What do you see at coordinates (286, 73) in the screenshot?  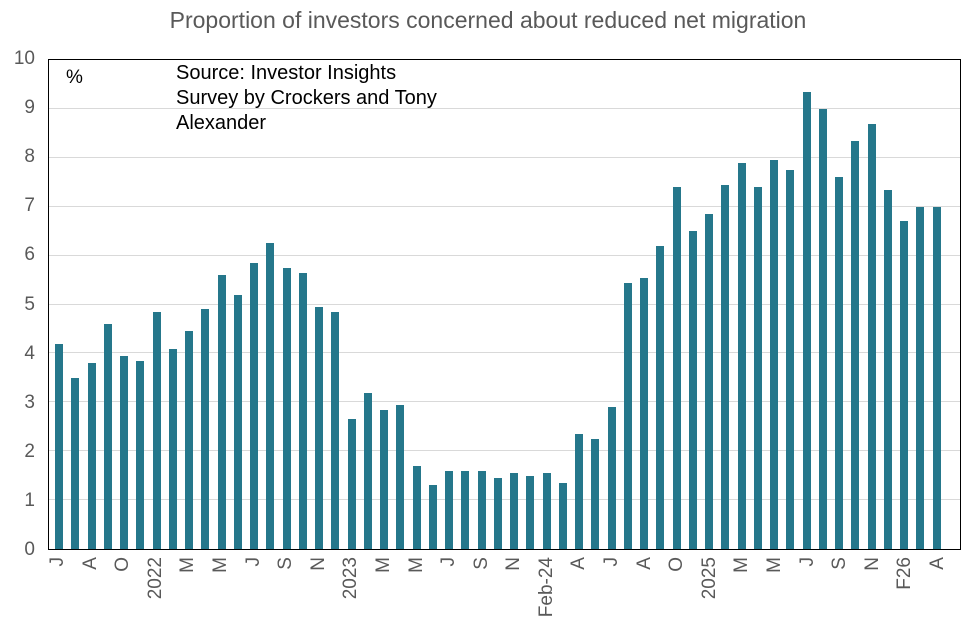 I see `source-note-line: Source: Investor Insights` at bounding box center [286, 73].